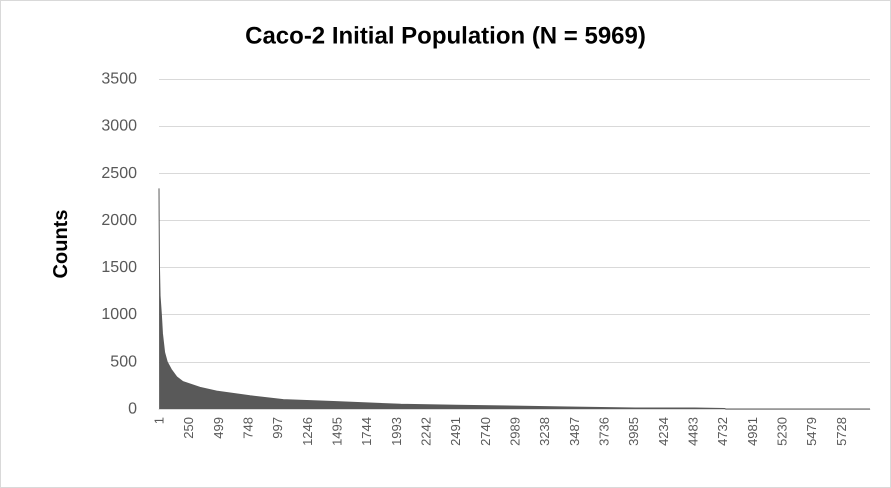  What do you see at coordinates (119, 315) in the screenshot?
I see `y-tick-label: 1000` at bounding box center [119, 315].